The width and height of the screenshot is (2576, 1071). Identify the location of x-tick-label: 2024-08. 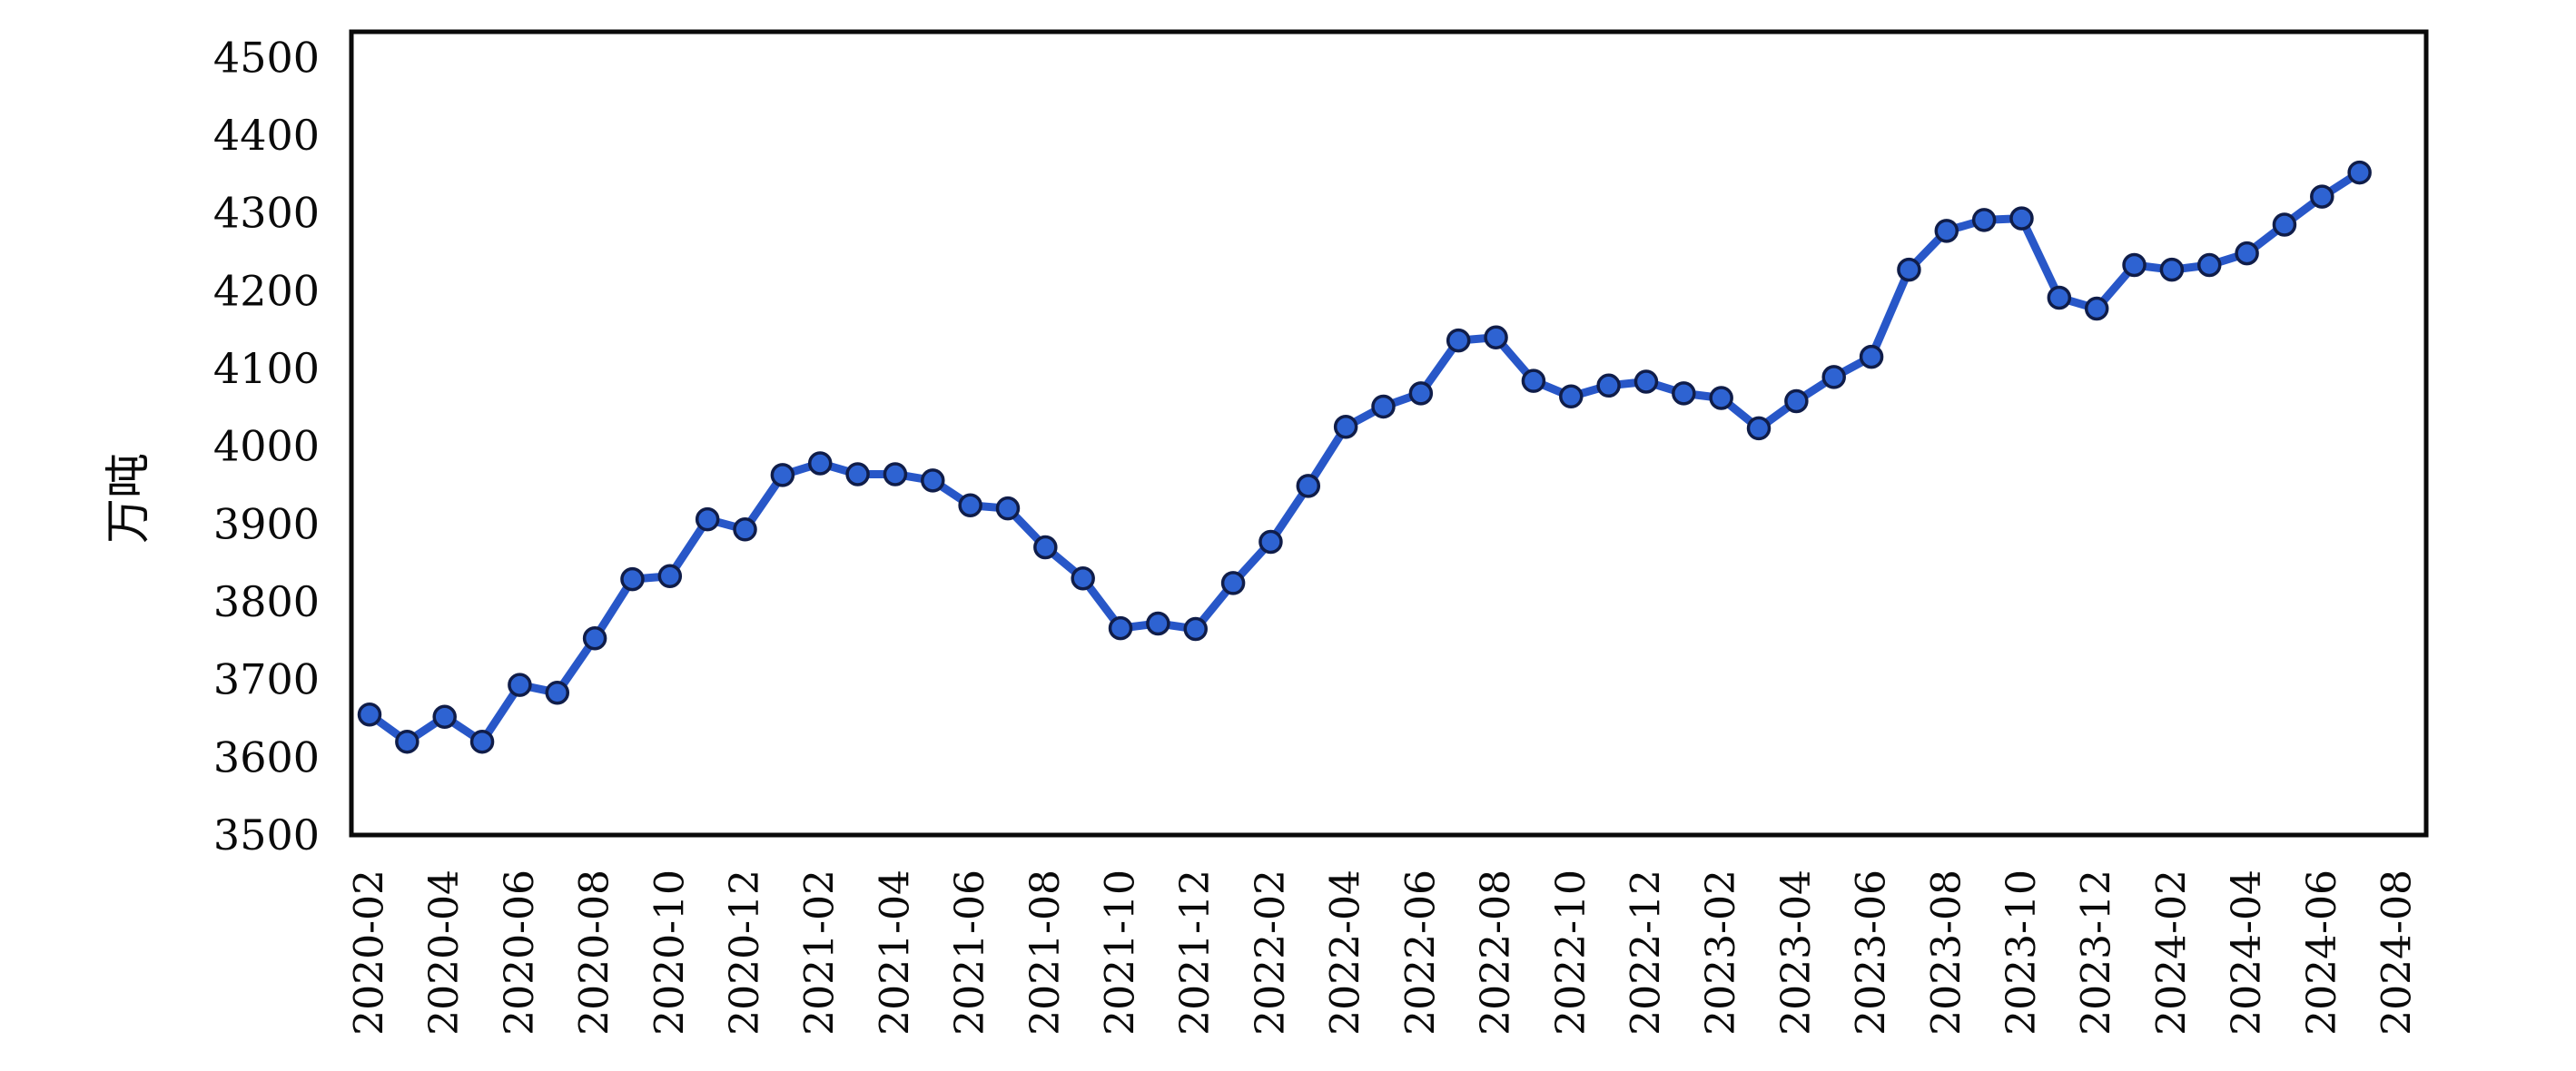
(2397, 953).